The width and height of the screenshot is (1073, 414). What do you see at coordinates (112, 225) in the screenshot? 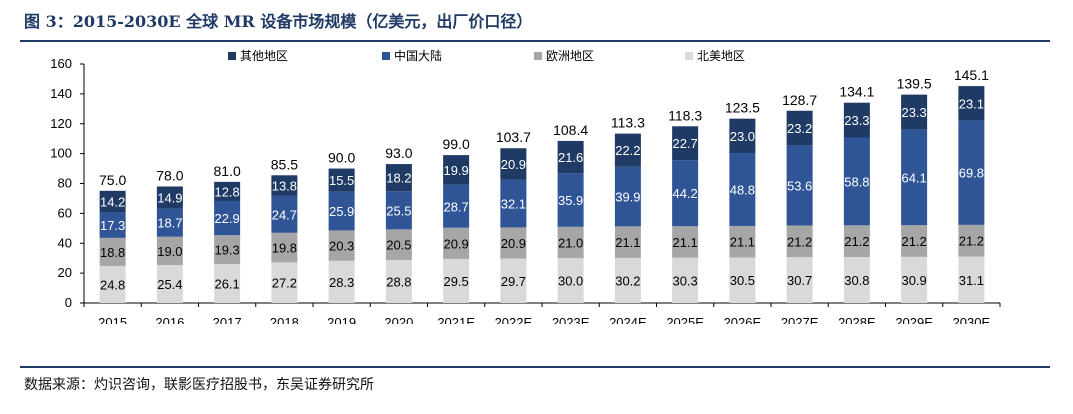
I see `data-label: 17.3` at bounding box center [112, 225].